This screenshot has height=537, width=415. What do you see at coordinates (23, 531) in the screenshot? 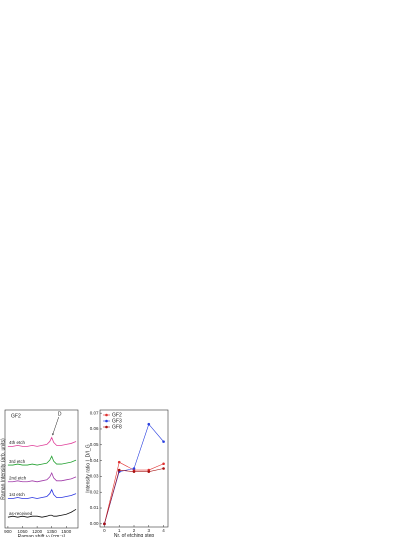
I see `x-tick-label: 1050` at bounding box center [23, 531].